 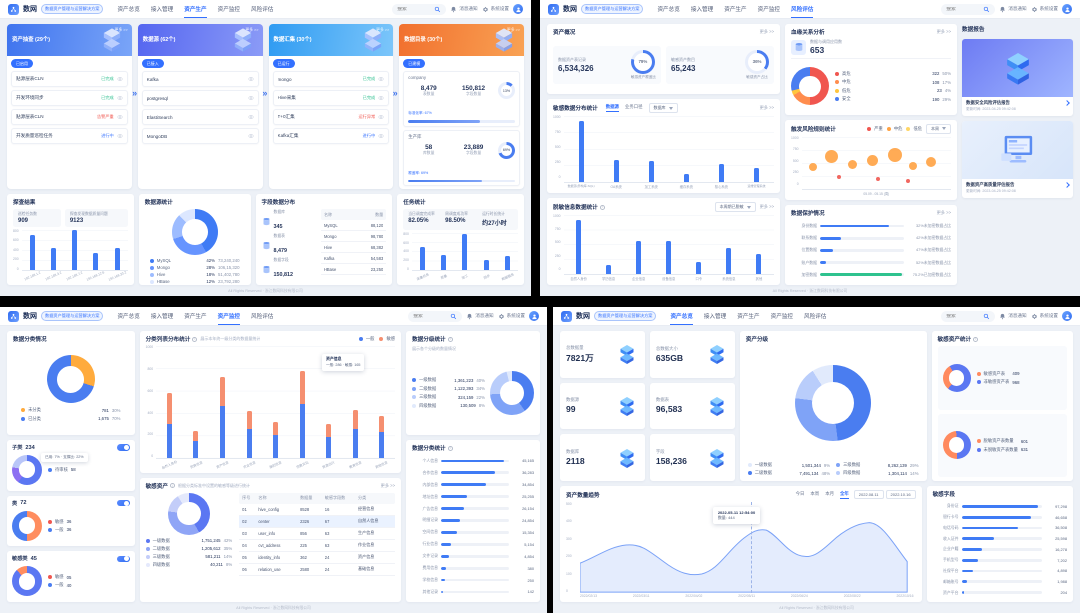 What do you see at coordinates (195, 316) in the screenshot?
I see `nav-item-production: 资产生产` at bounding box center [195, 316].